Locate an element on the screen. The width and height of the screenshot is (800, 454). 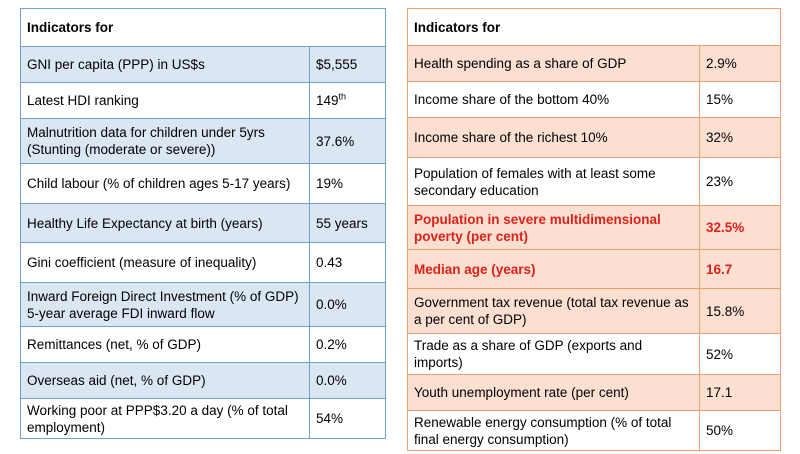
indicator-label: Latest HDI ranking is located at coordinates (165, 100).